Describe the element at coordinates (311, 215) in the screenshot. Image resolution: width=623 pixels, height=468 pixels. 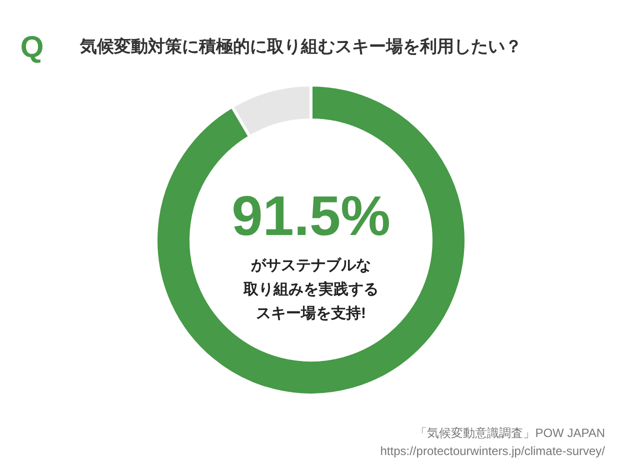
I see `data-label: 91.5%` at that location.